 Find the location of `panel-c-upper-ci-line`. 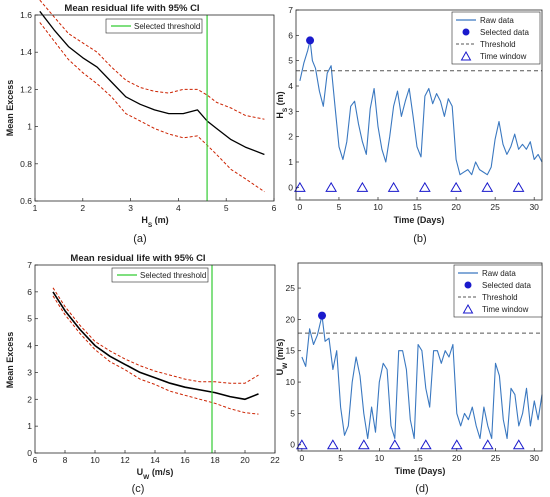

panel-c-upper-ci-line is located at coordinates (155, 335).